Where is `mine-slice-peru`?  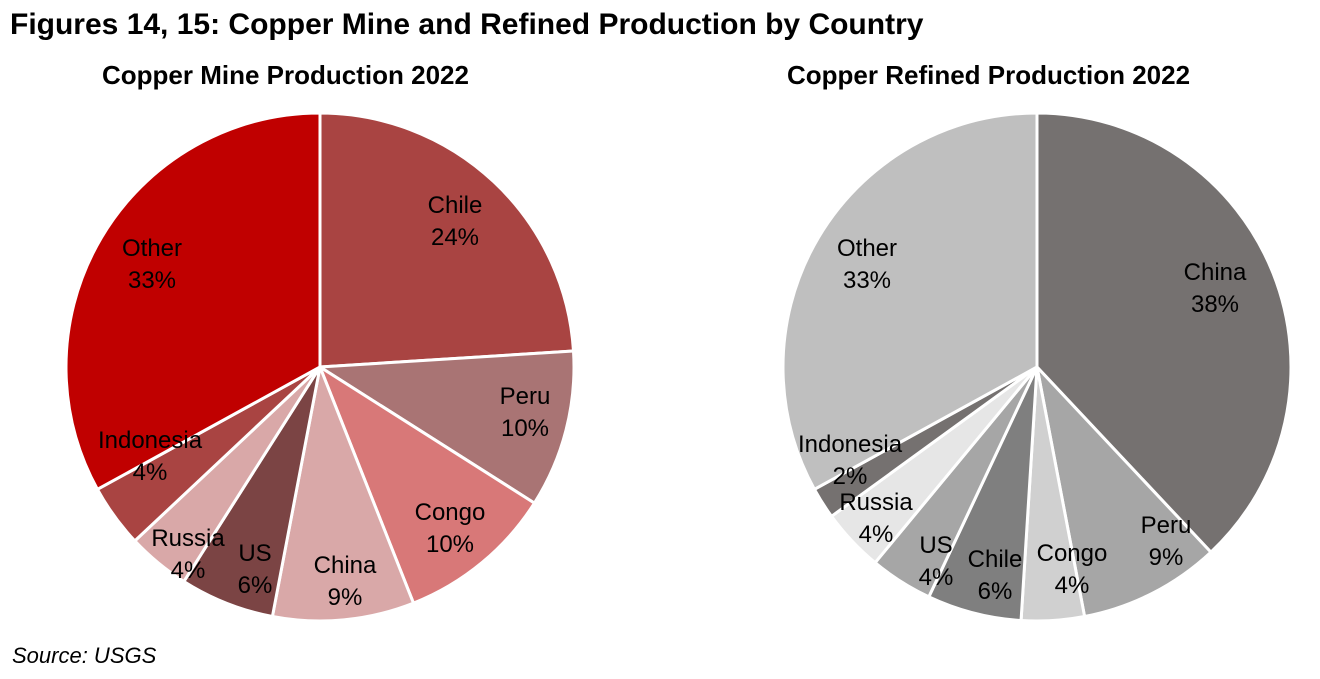 mine-slice-peru is located at coordinates (447, 427).